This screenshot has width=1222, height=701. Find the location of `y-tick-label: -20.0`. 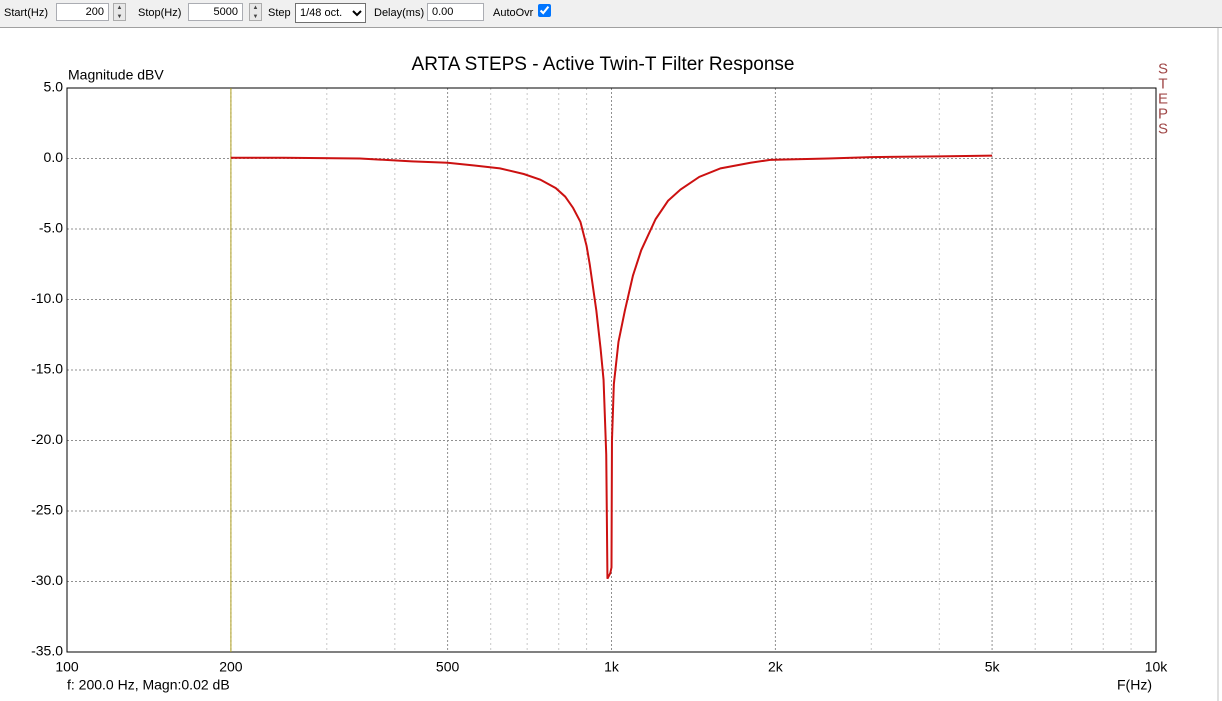

y-tick-label: -20.0 is located at coordinates (47, 439).